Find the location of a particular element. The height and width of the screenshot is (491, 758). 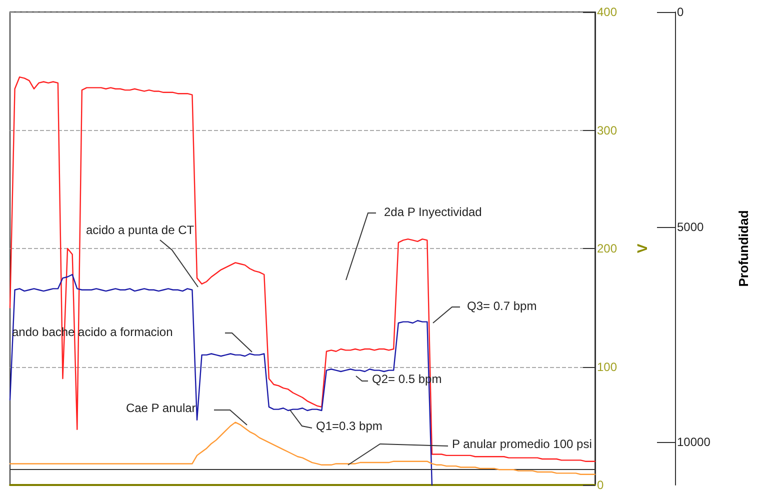

y-tick-label: 200 is located at coordinates (607, 249).